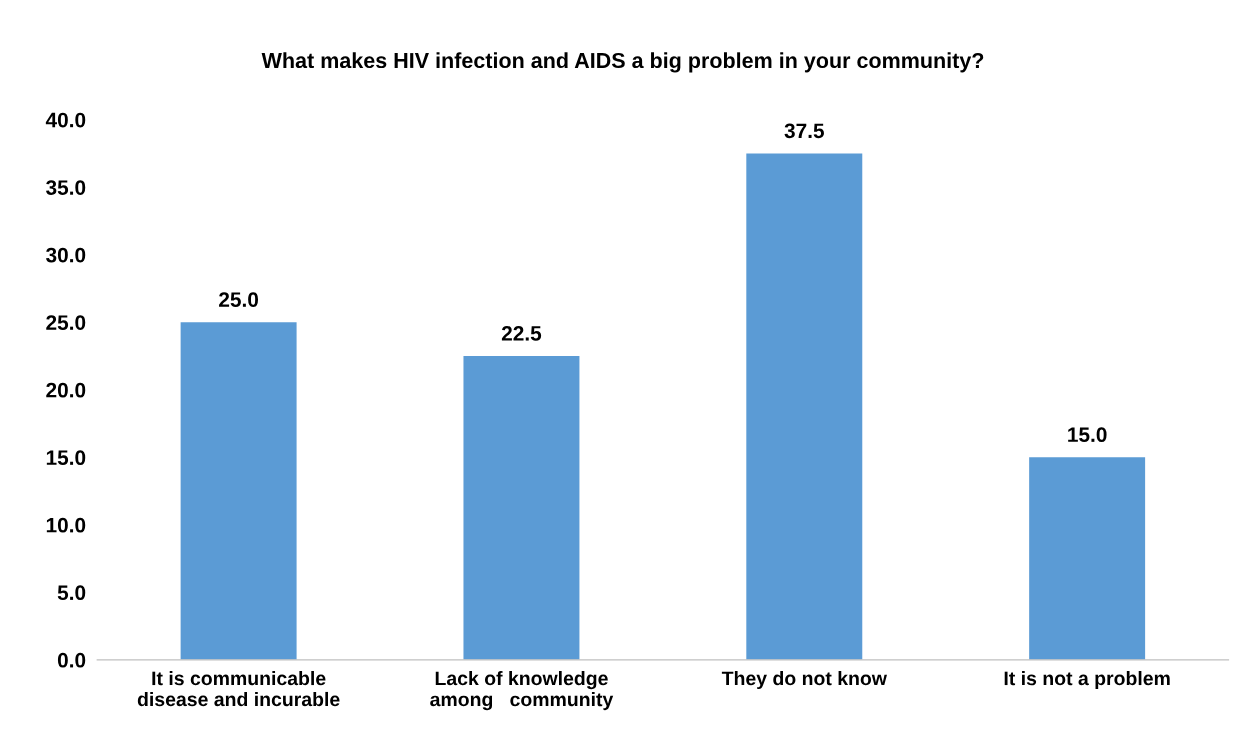  Describe the element at coordinates (522, 690) in the screenshot. I see `x-tick-label: Lack of knowledge among community` at that location.